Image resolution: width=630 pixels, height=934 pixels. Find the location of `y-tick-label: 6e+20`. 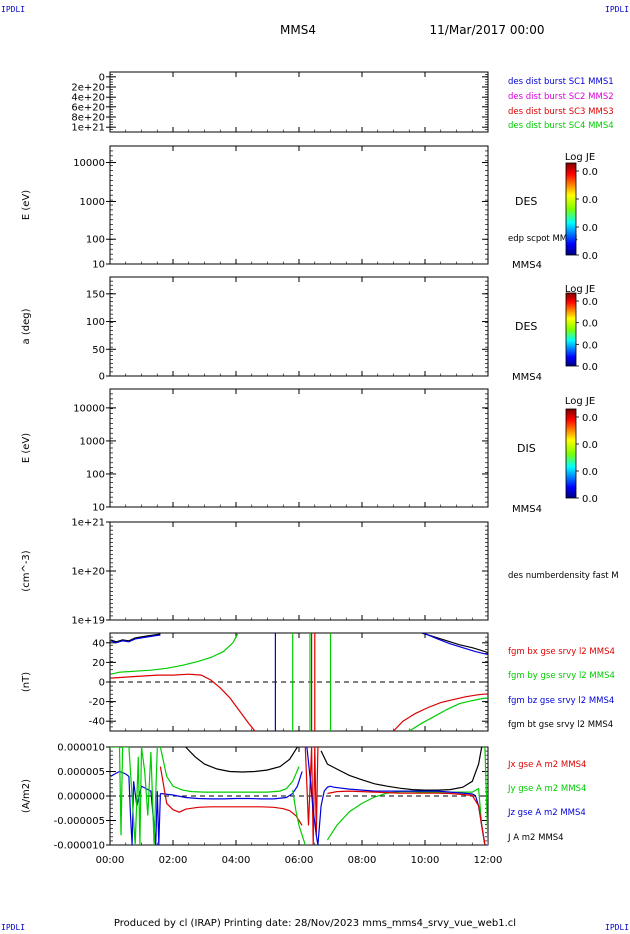

y-tick-label: 6e+20 is located at coordinates (88, 107).